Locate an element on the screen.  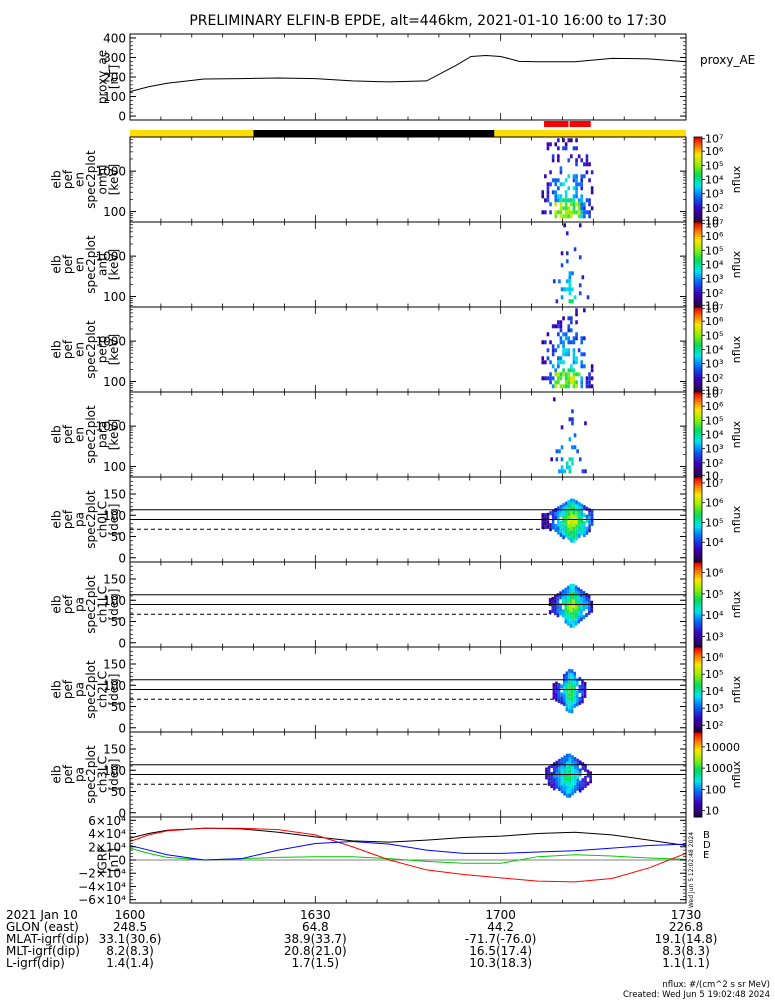
row-value: 248.5 is located at coordinates (130, 927).